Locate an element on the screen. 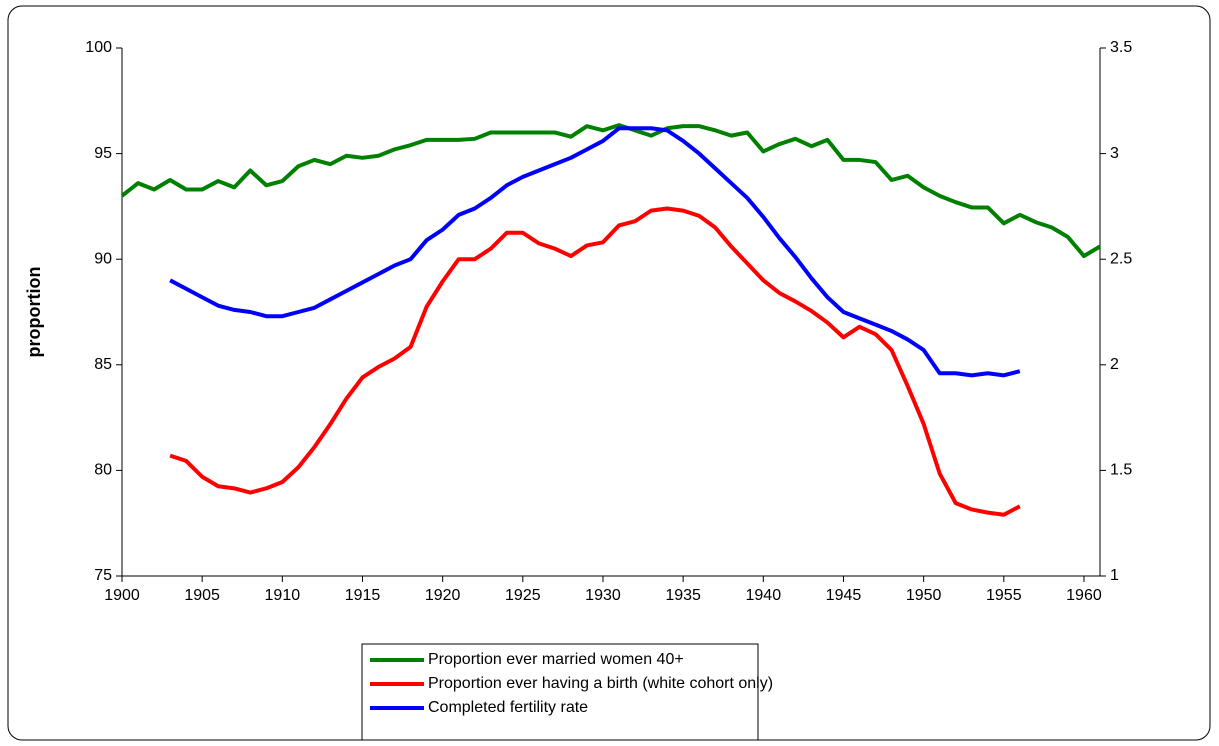 This screenshot has width=1219, height=746. y-tick-label: 90 is located at coordinates (103, 258).